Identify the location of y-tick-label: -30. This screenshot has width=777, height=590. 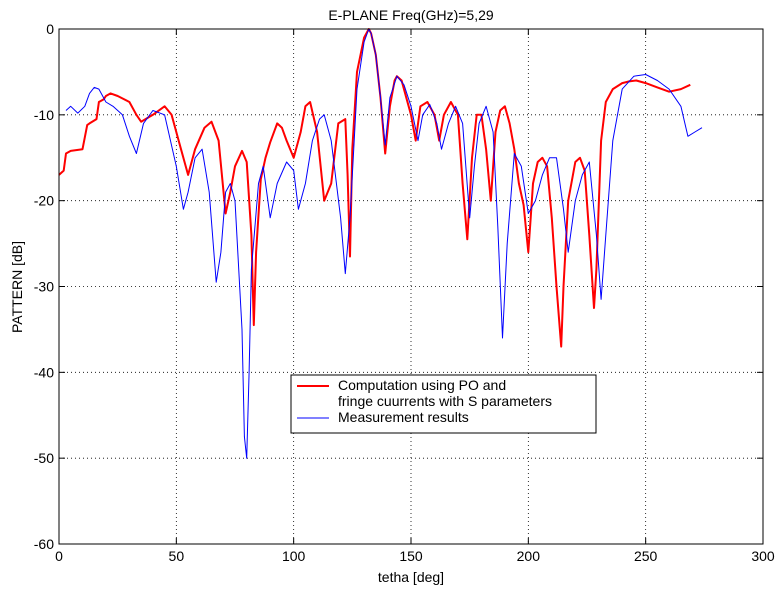
(44, 287).